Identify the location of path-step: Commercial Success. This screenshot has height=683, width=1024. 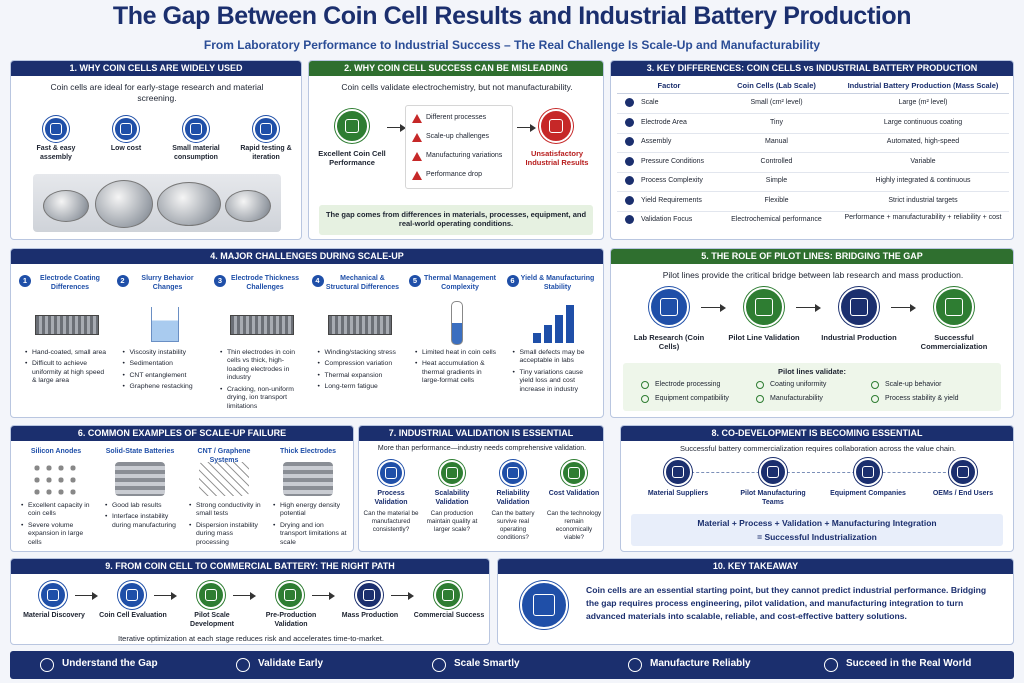
(449, 615).